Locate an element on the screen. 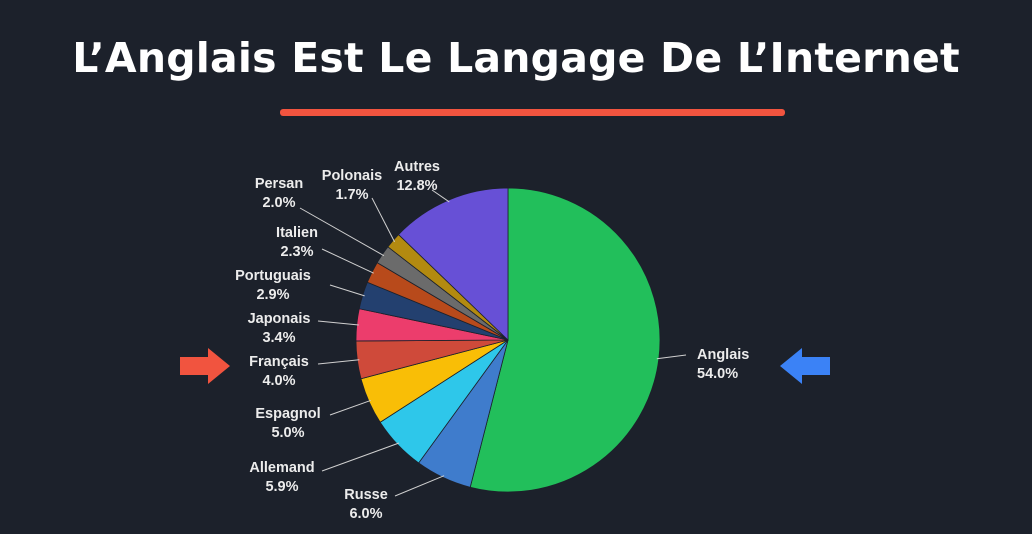 Image resolution: width=1032 pixels, height=534 pixels. slice-name-label: Portuguais is located at coordinates (273, 276).